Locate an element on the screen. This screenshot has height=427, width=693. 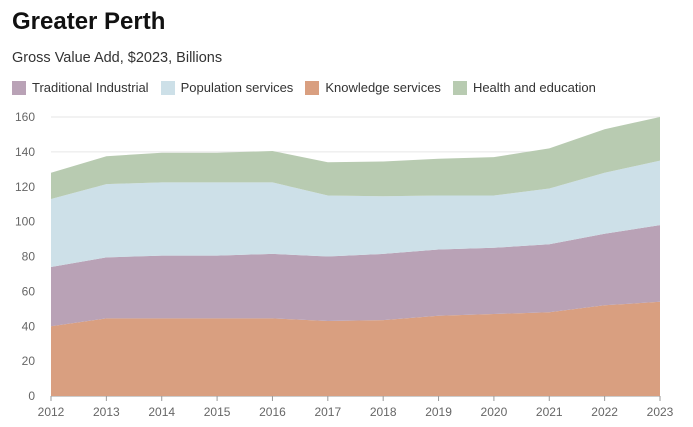
chart-subtitle: Gross Value Add, $2023, Billions is located at coordinates (117, 58).